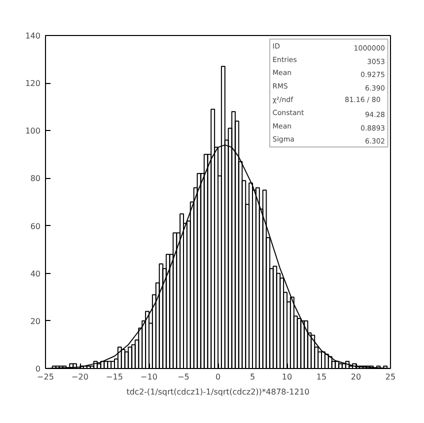  Describe the element at coordinates (114, 377) in the screenshot. I see `x-tick-label: −15` at that location.